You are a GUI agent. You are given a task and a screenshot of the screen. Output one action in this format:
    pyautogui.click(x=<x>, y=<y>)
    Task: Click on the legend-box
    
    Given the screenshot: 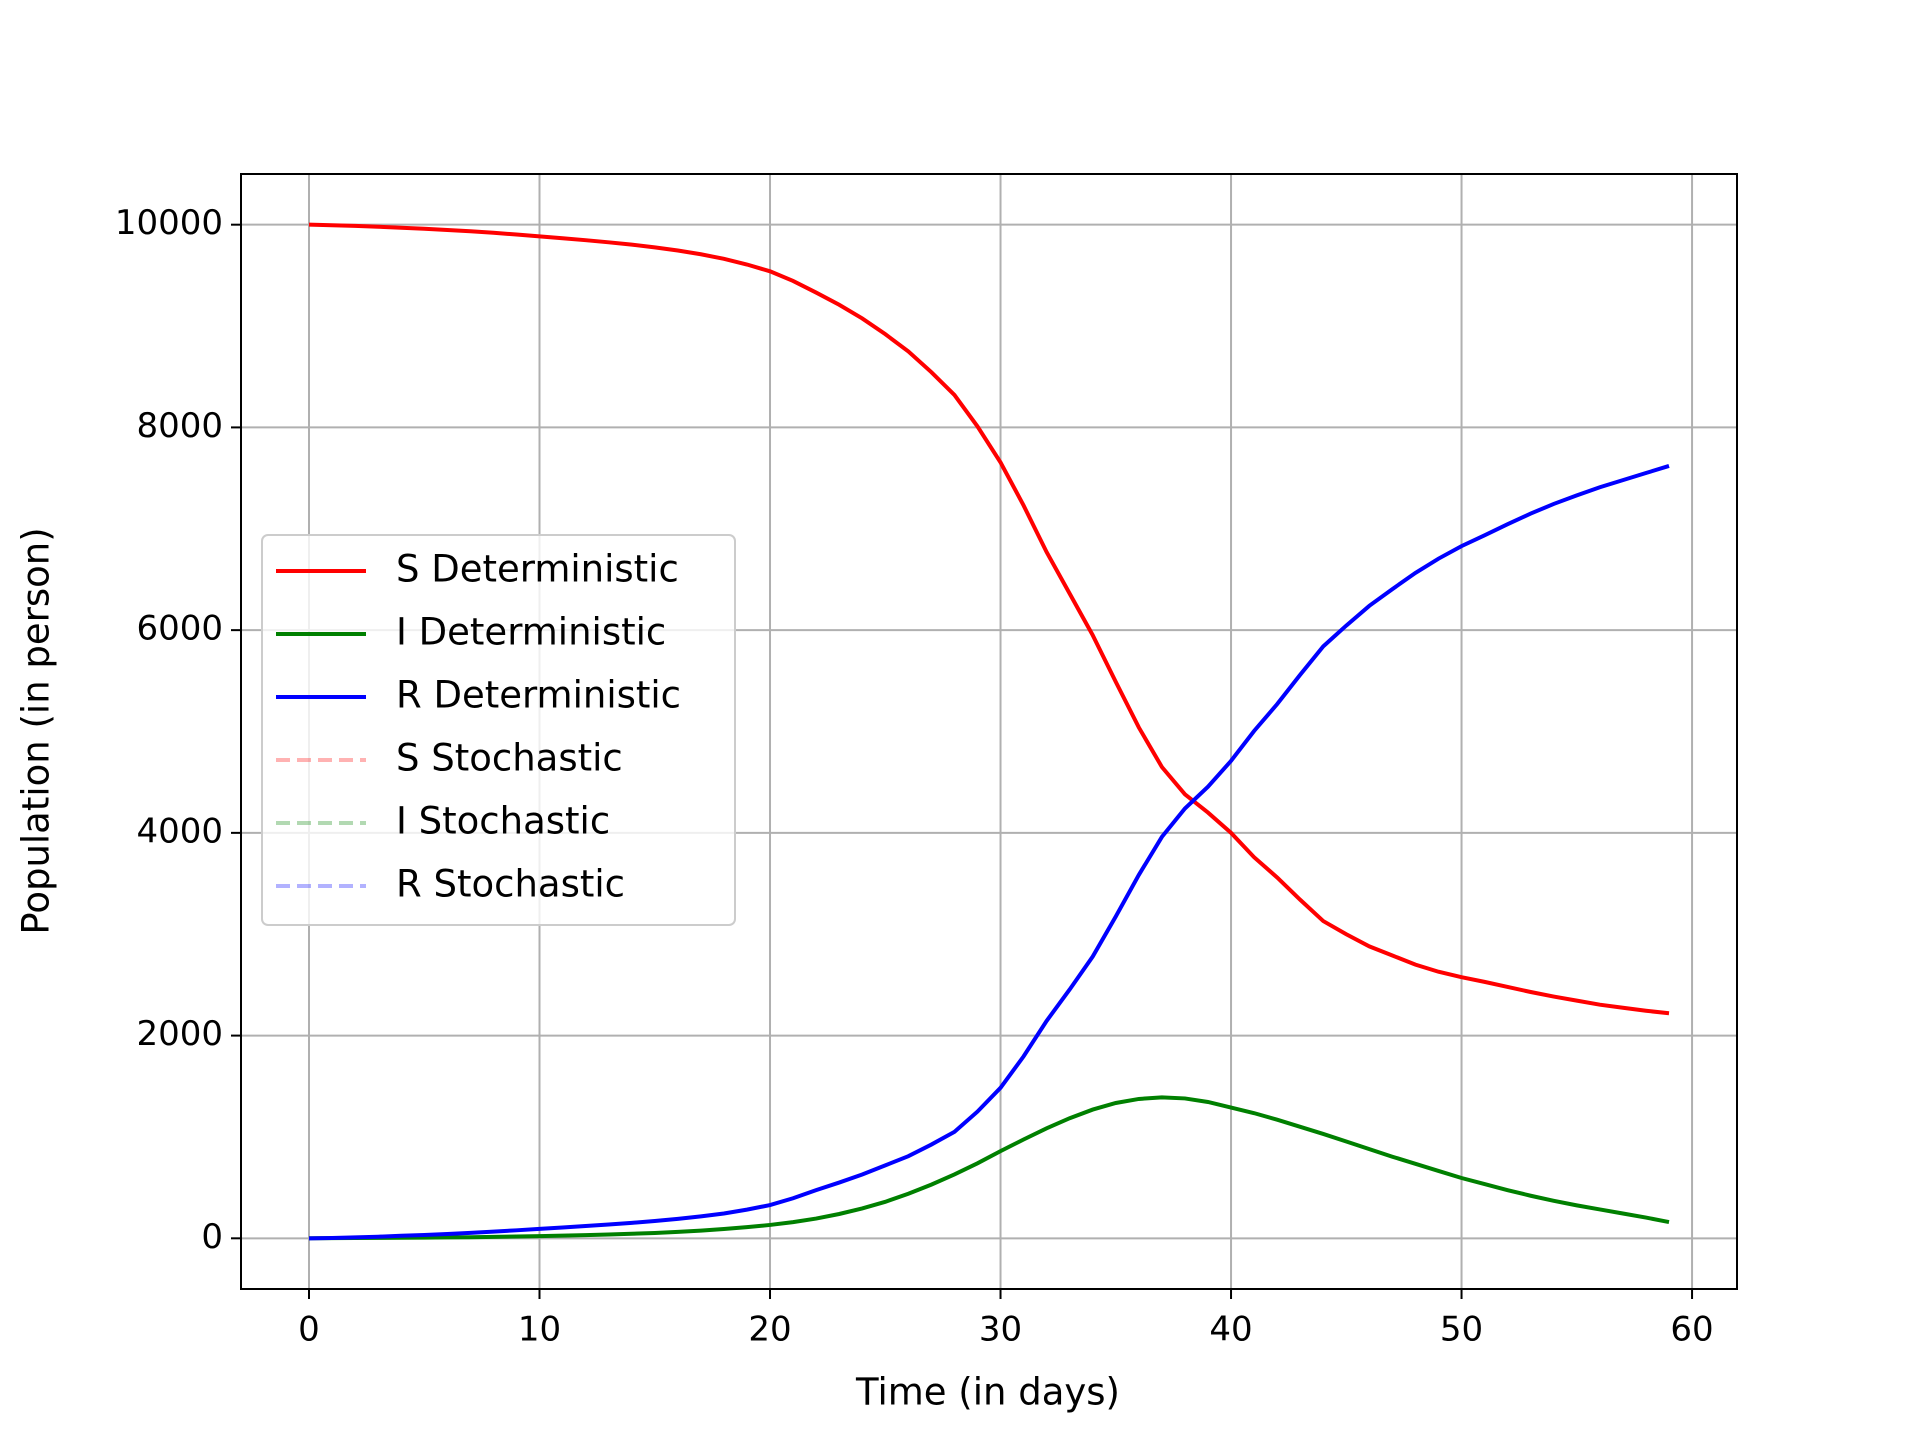 What is the action you would take?
    pyautogui.click(x=498, y=730)
    